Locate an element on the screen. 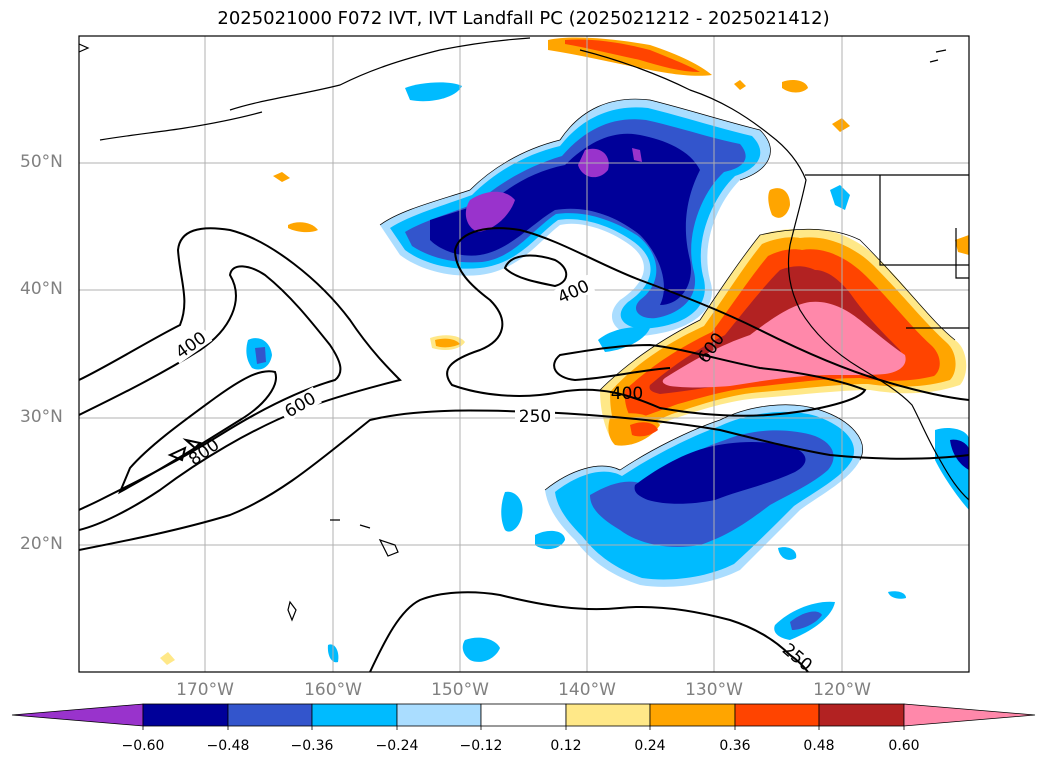  colorbar-tick-label: 0.36 is located at coordinates (735, 746).